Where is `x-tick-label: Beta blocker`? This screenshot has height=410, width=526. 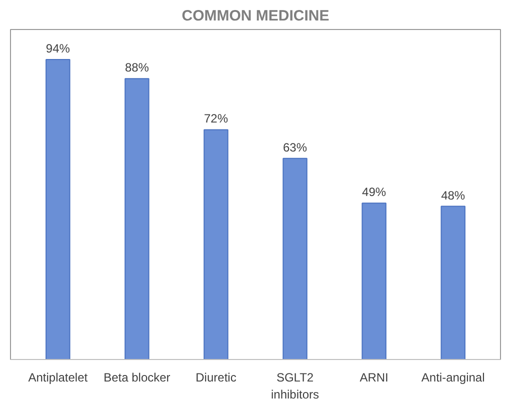 x-tick-label: Beta blocker is located at coordinates (137, 377).